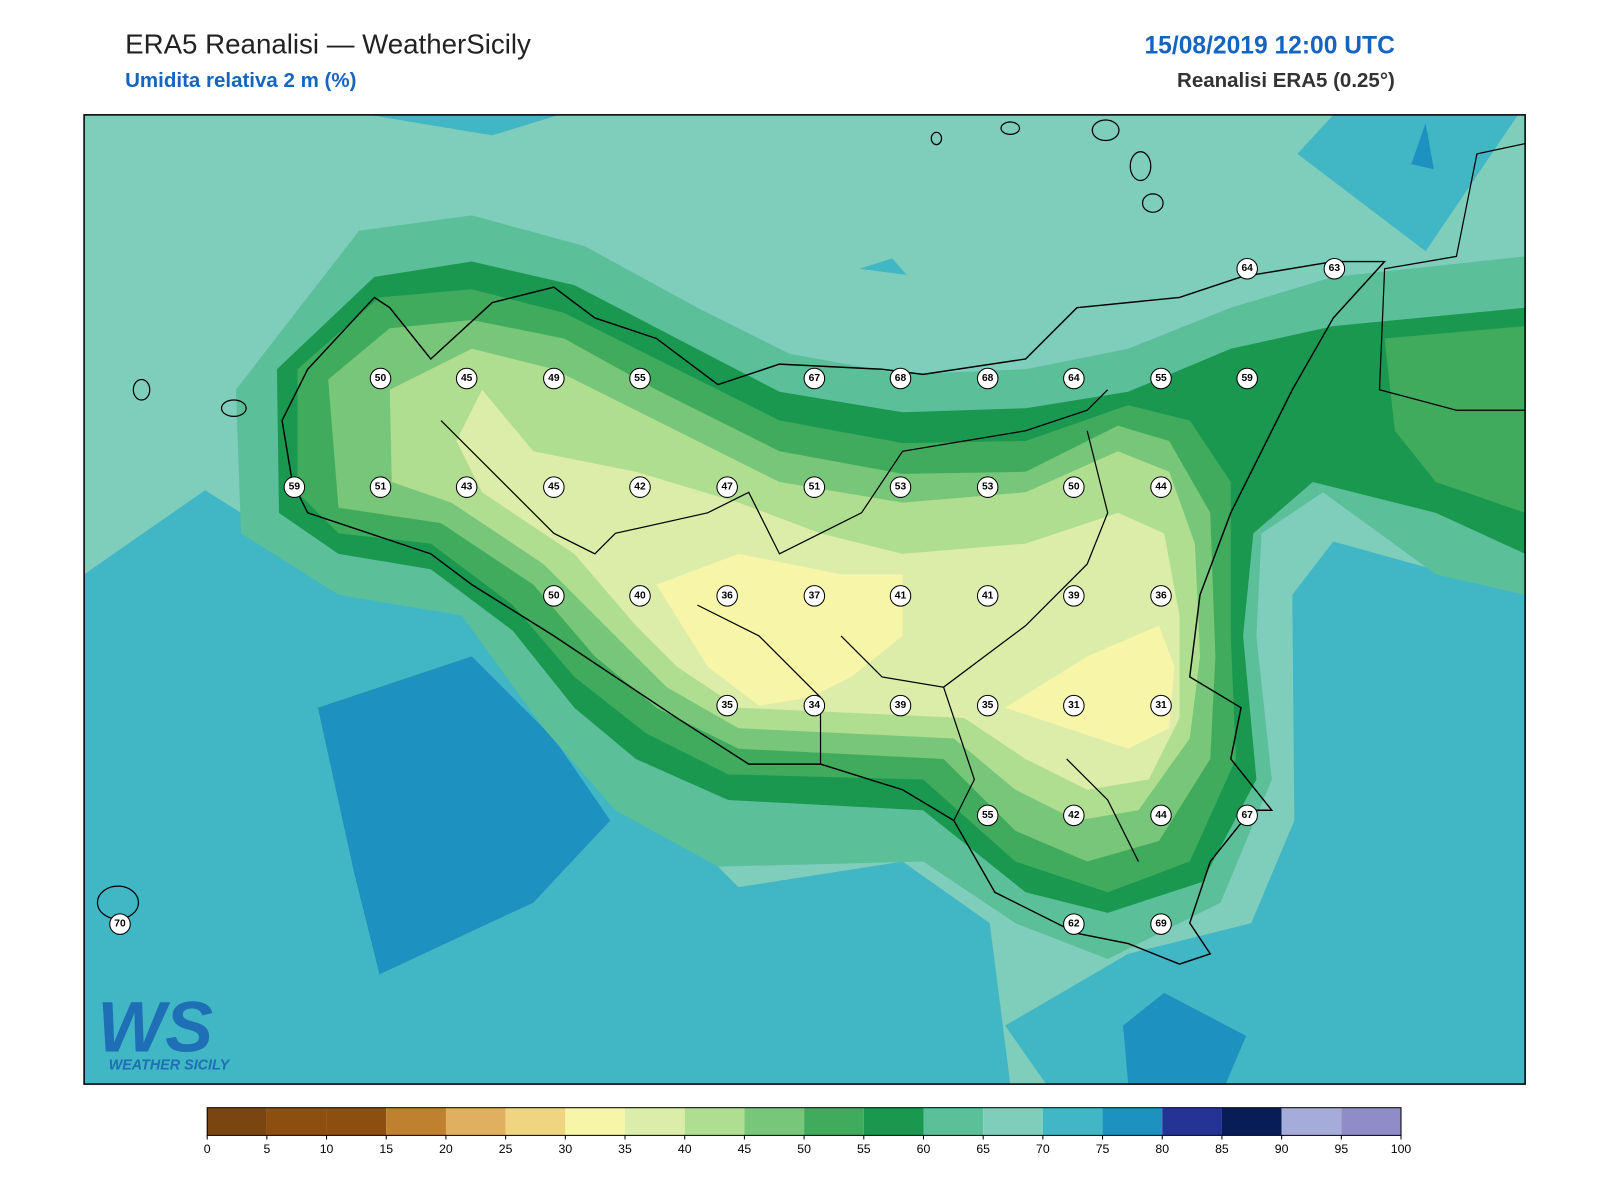 This screenshot has height=1200, width=1600. What do you see at coordinates (1286, 80) in the screenshot?
I see `source: Reanalisi ERA5 (0.25°)` at bounding box center [1286, 80].